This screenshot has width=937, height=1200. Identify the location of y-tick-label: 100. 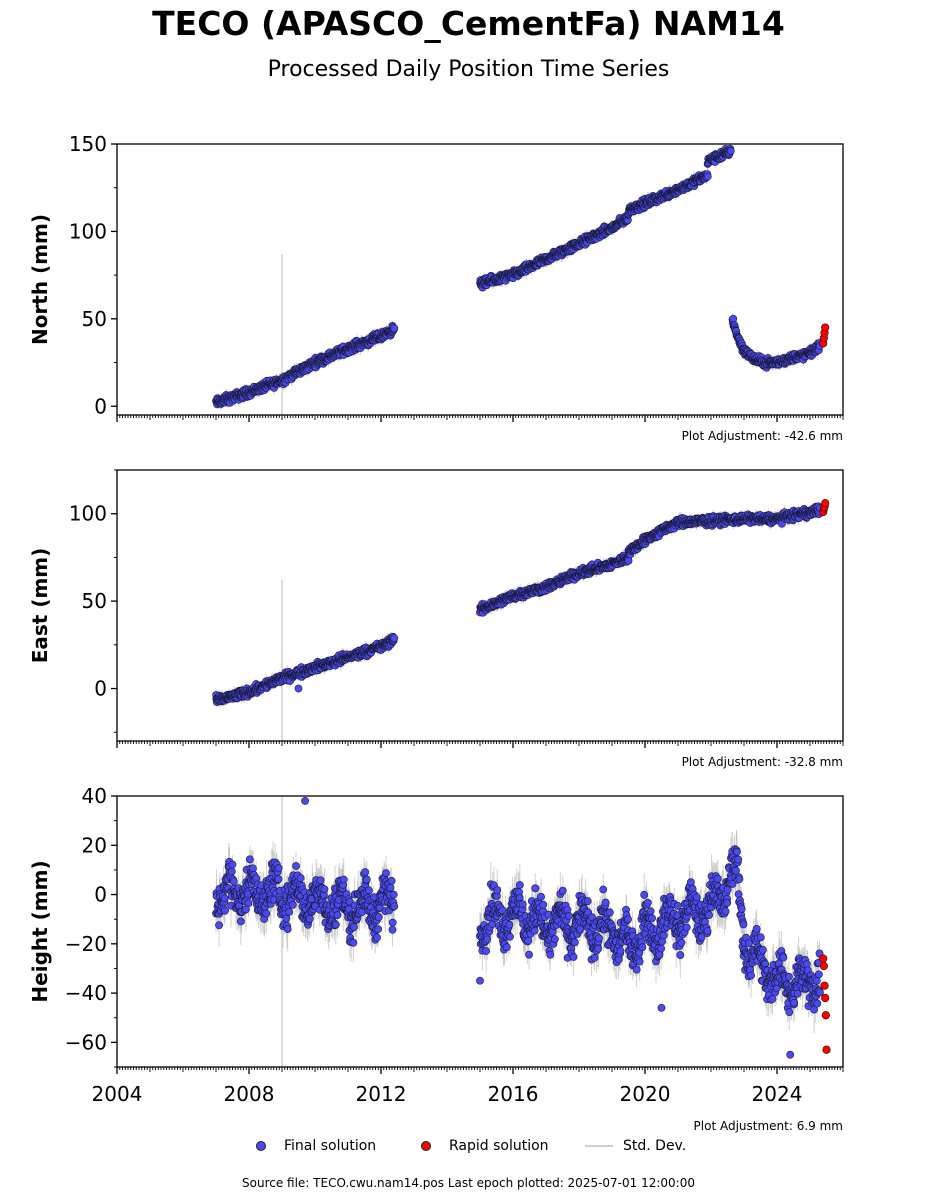
(88, 231).